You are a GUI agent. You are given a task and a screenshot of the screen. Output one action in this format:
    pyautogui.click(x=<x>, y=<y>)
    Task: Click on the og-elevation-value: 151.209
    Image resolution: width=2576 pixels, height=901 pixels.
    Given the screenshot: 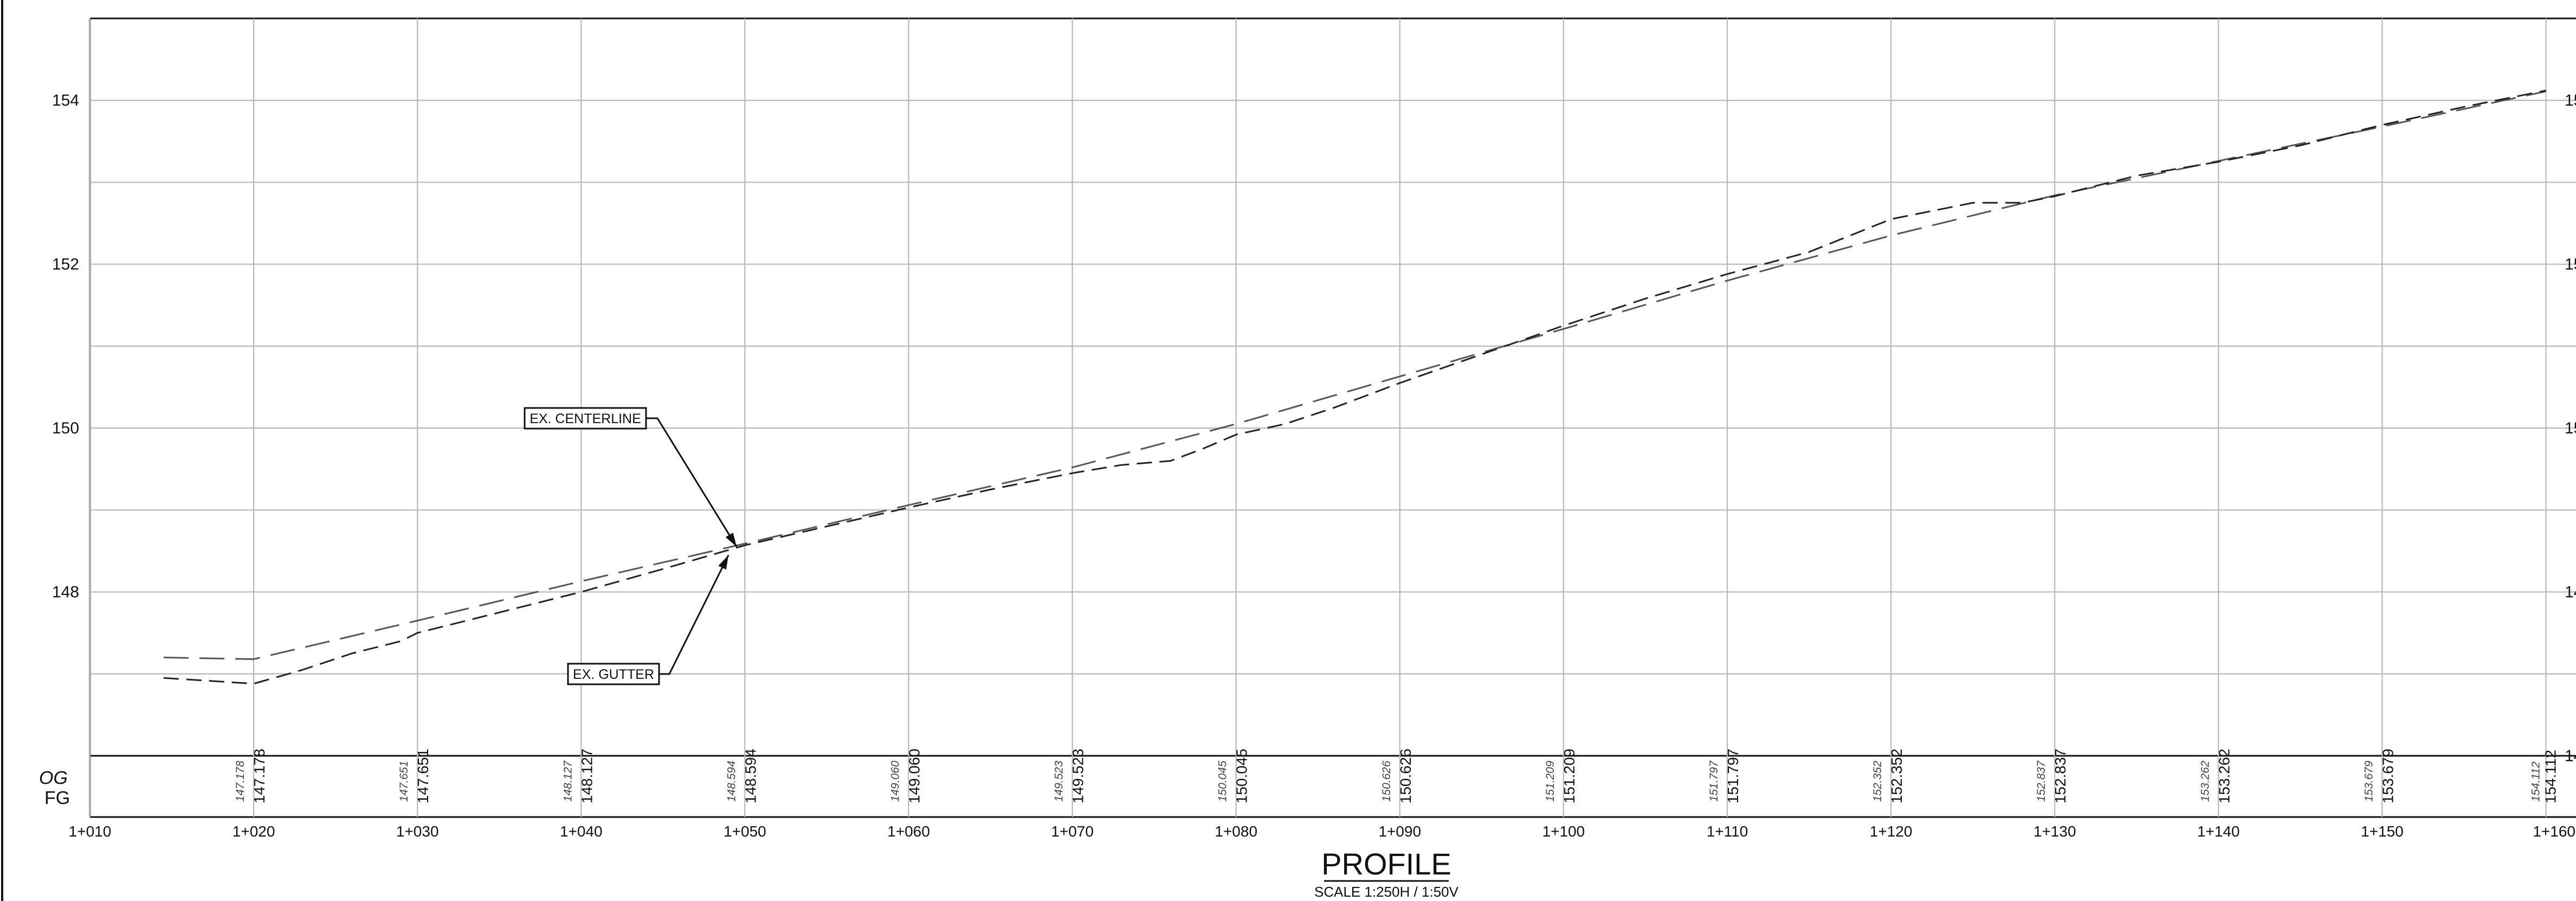 What is the action you would take?
    pyautogui.click(x=1550, y=781)
    